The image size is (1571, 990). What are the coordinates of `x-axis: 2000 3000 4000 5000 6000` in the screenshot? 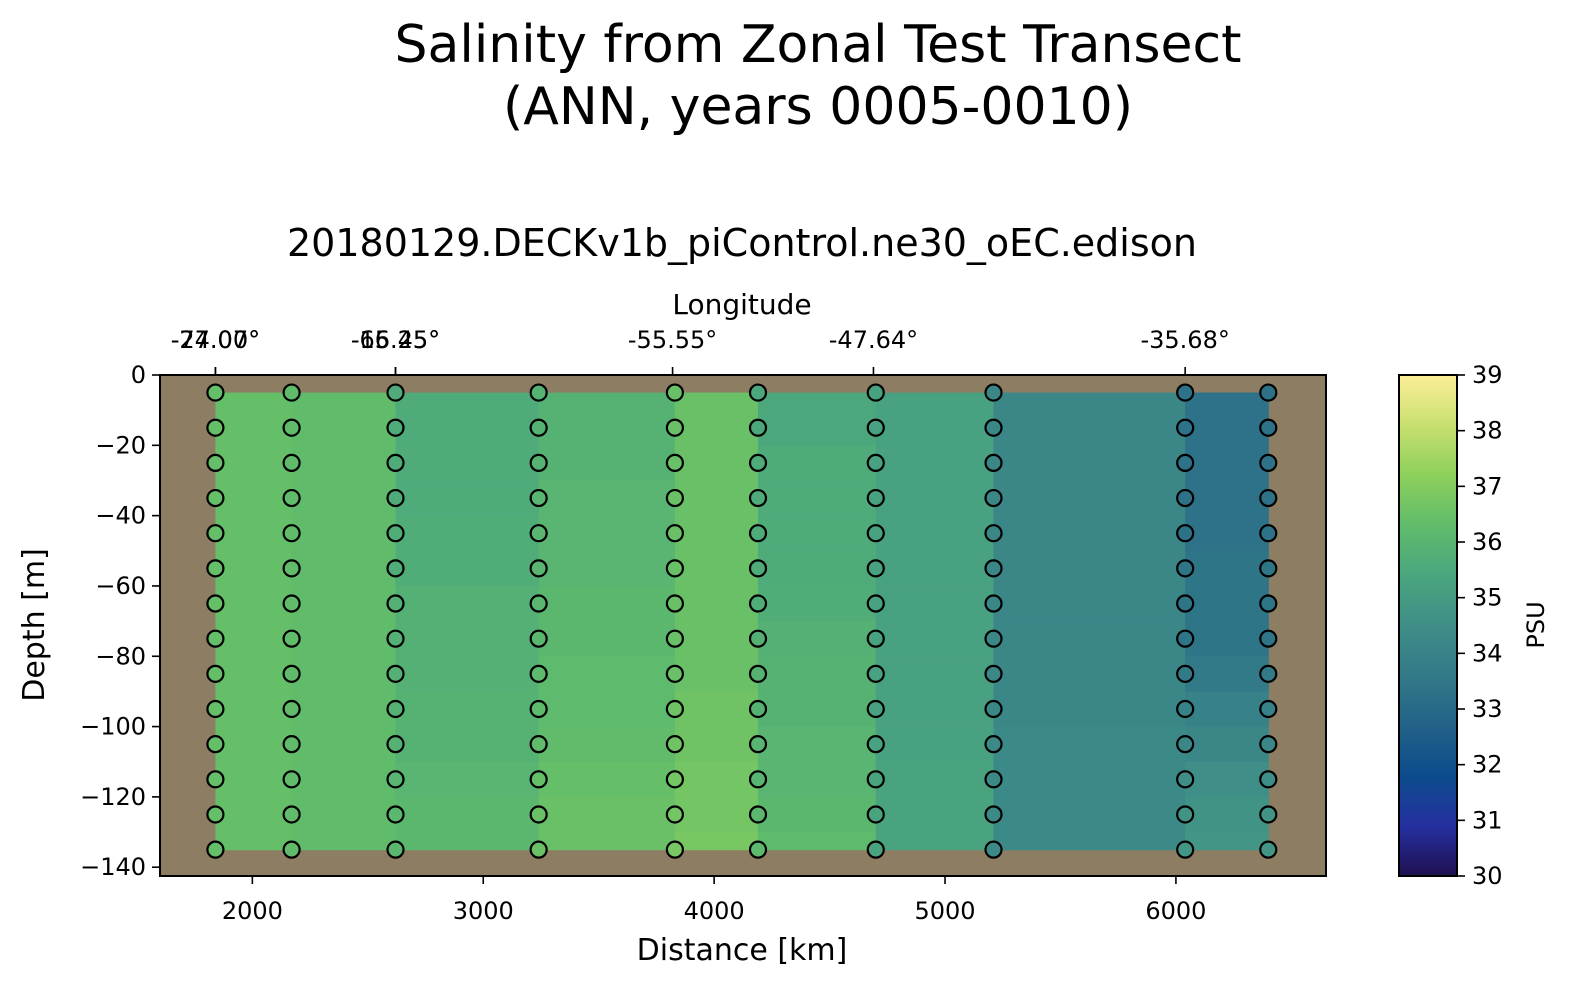 It's located at (714, 900).